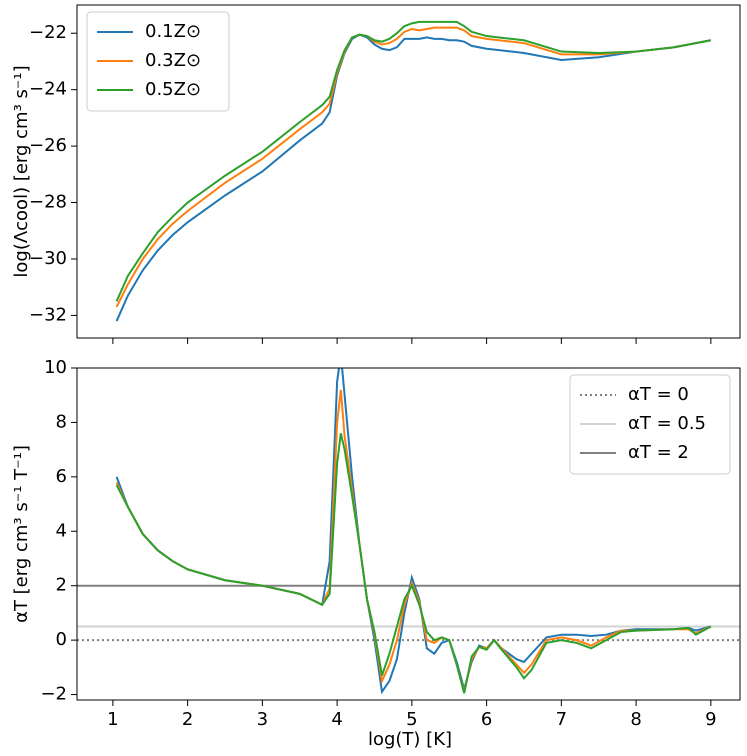 The height and width of the screenshot is (756, 747). I want to click on y-tick-label: 6, so click(61, 476).